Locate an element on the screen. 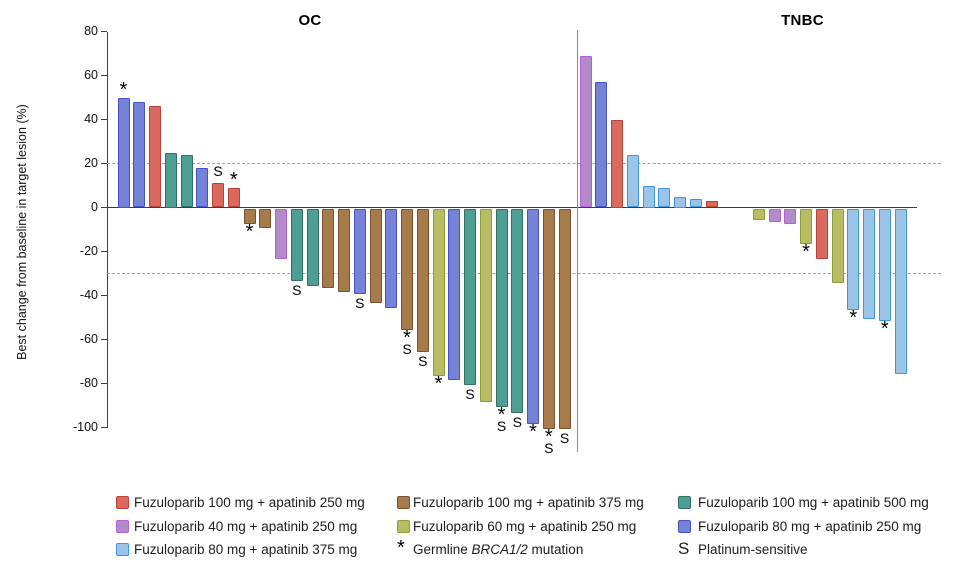 The height and width of the screenshot is (578, 976). legend-item-label: Fuzuloparib 80 mg + apatinib 250 mg is located at coordinates (810, 526).